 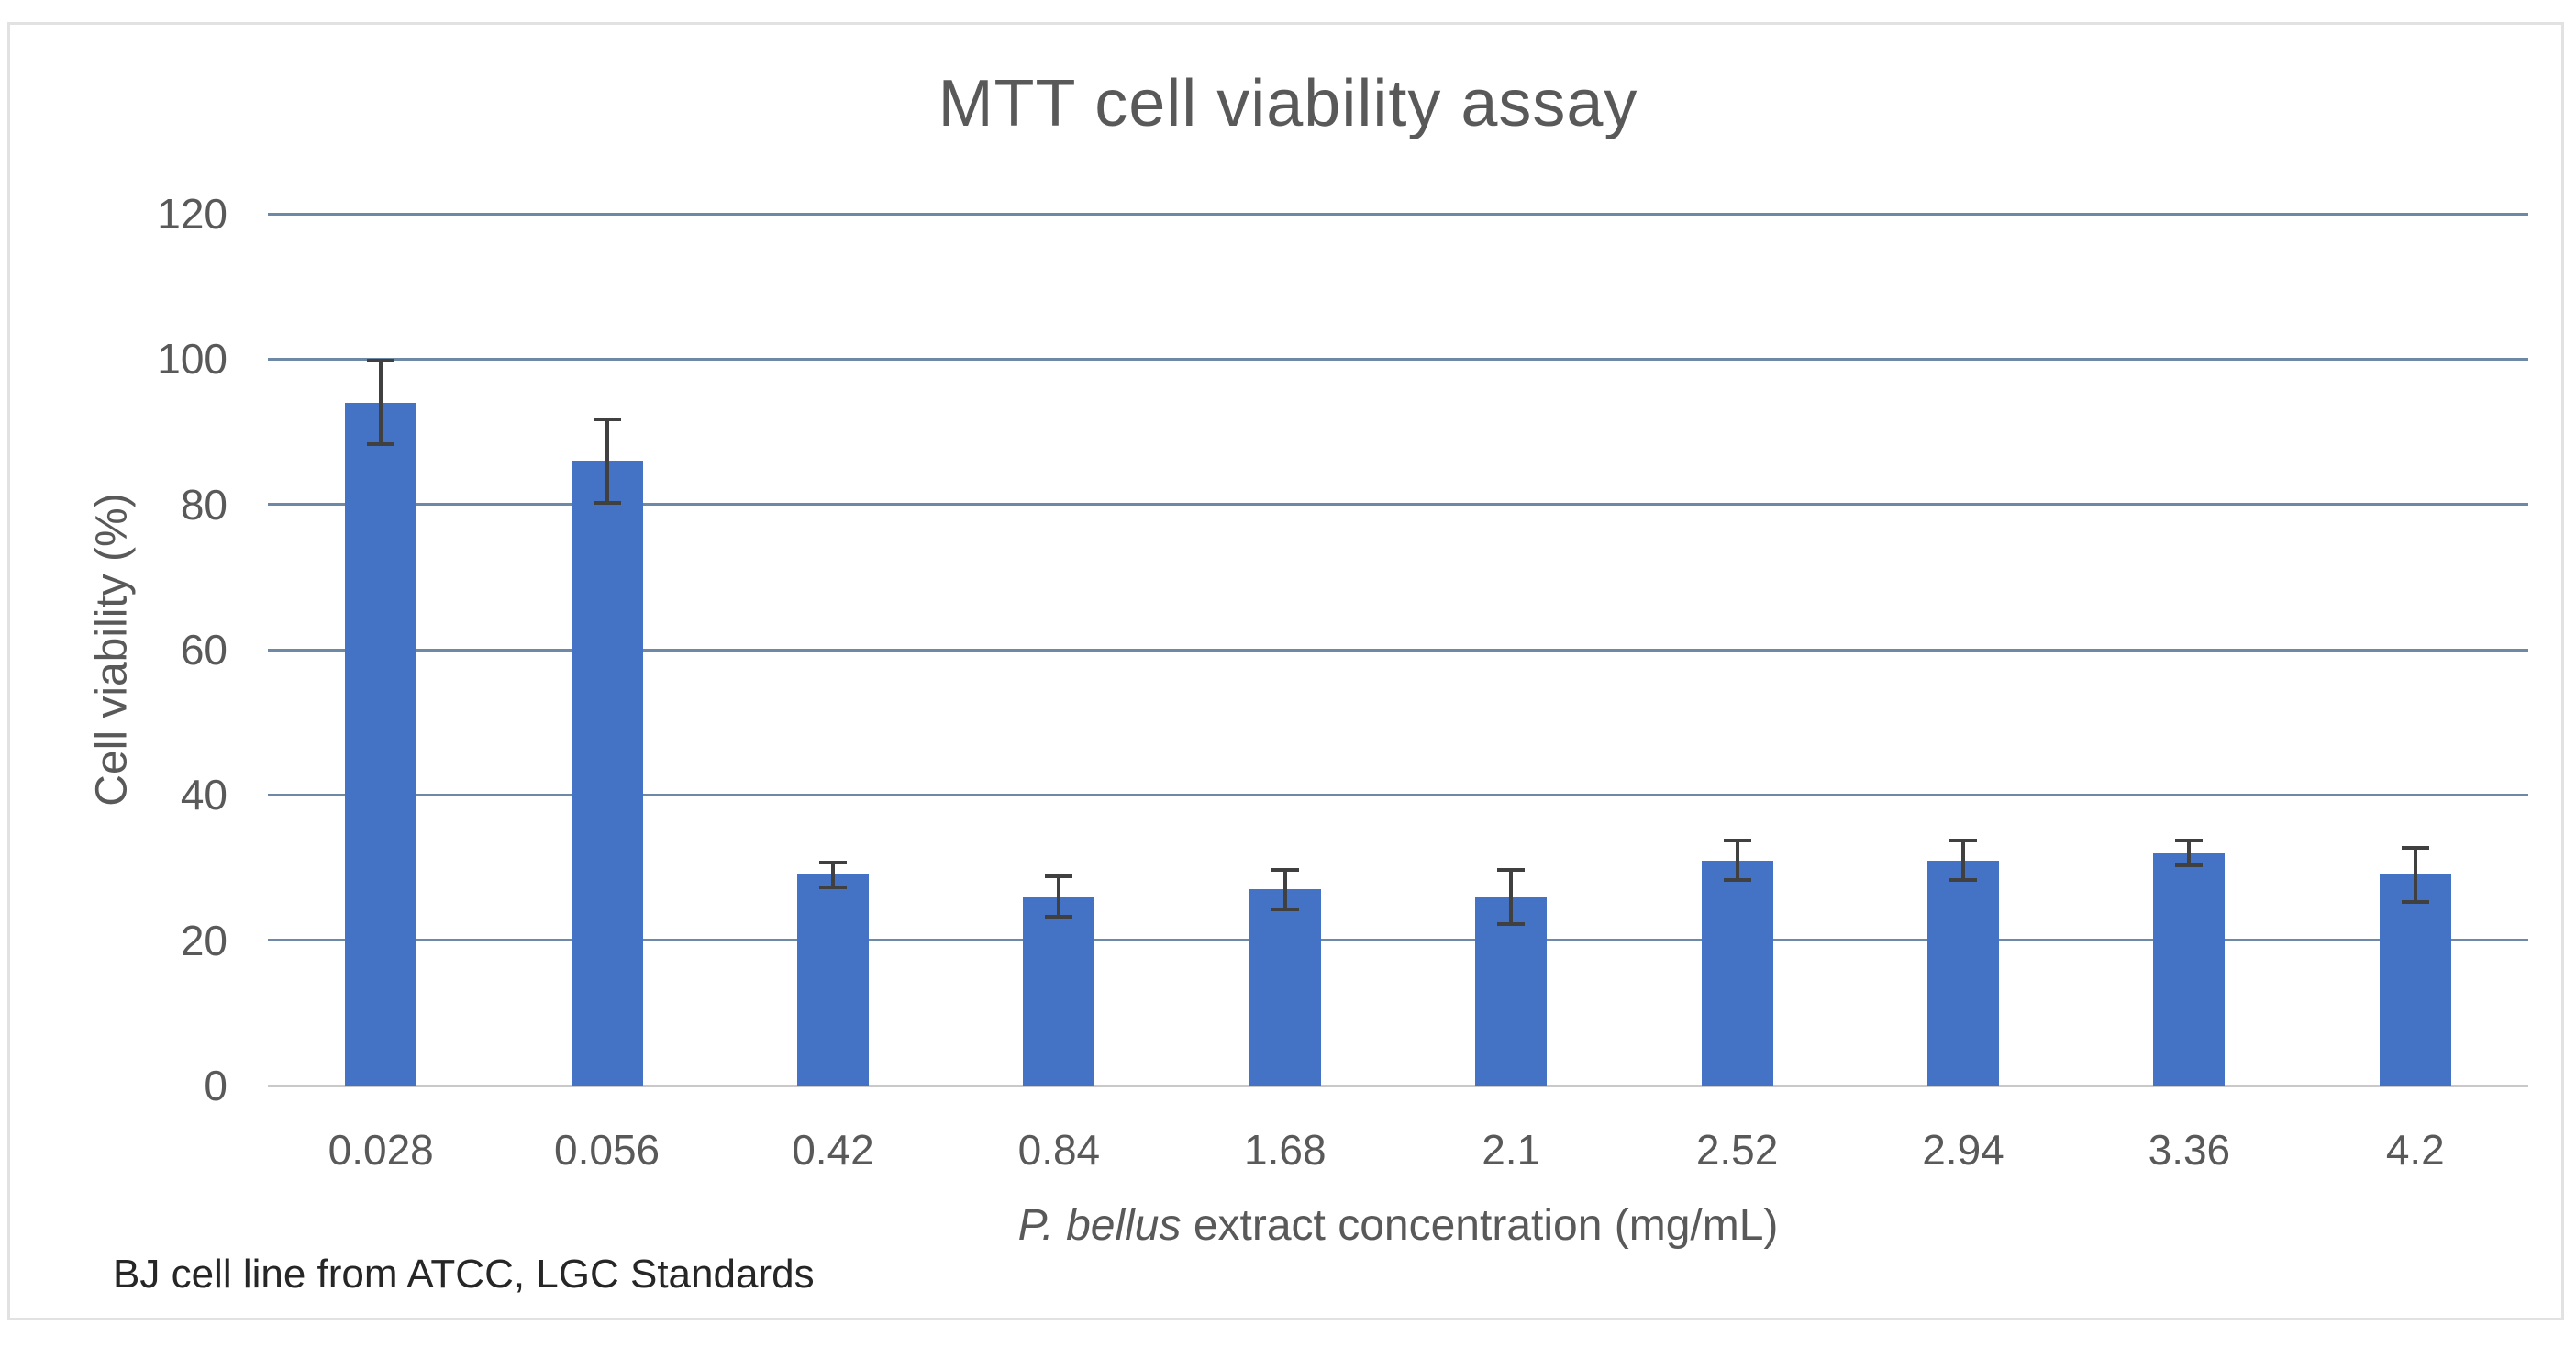 What do you see at coordinates (2415, 980) in the screenshot?
I see `bar-4.2` at bounding box center [2415, 980].